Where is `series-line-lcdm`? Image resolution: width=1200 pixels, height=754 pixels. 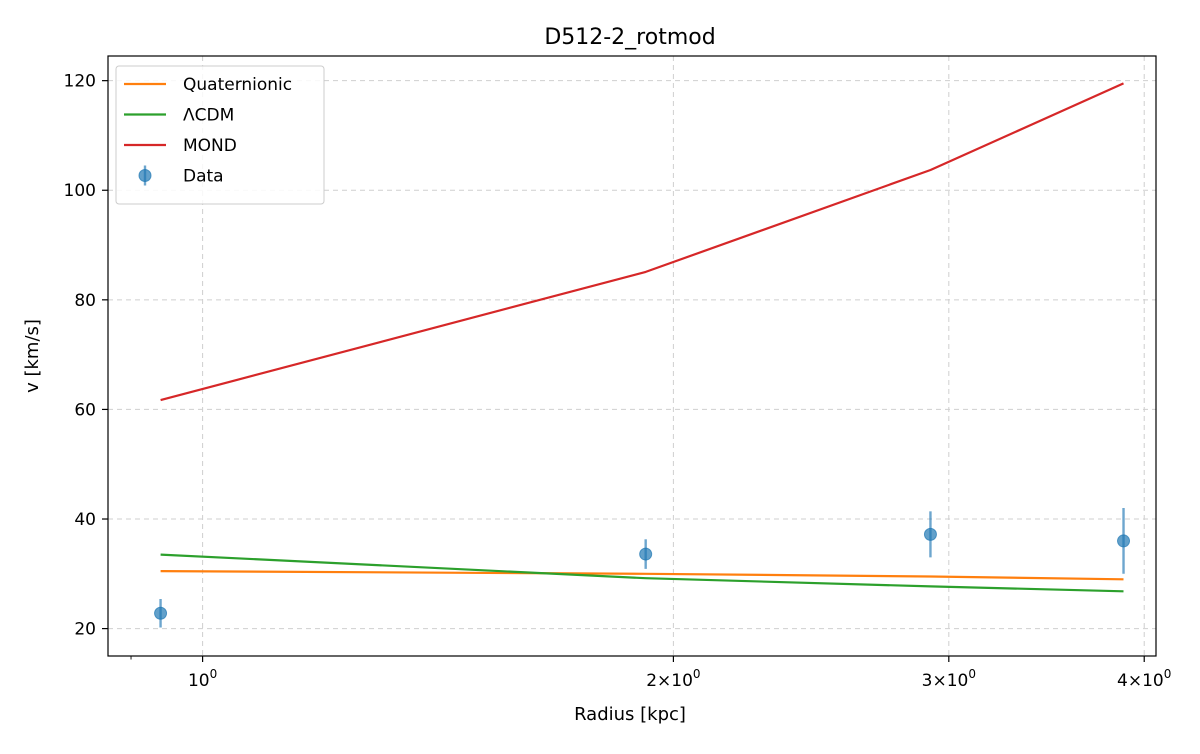
series-line-lcdm is located at coordinates (642, 573).